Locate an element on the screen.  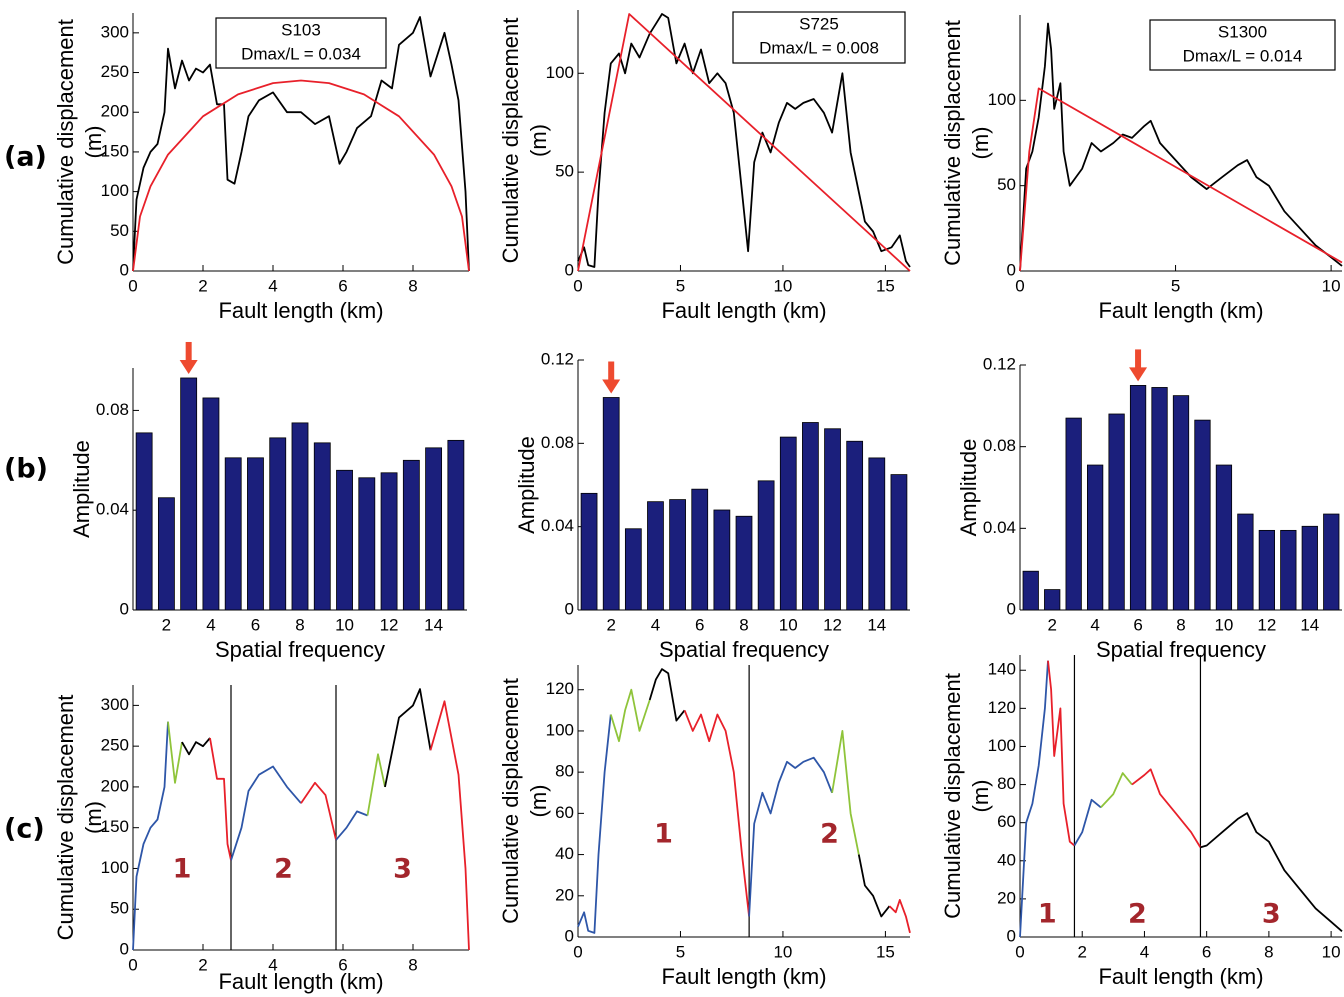
y-tick-label: 120 is located at coordinates (560, 688).